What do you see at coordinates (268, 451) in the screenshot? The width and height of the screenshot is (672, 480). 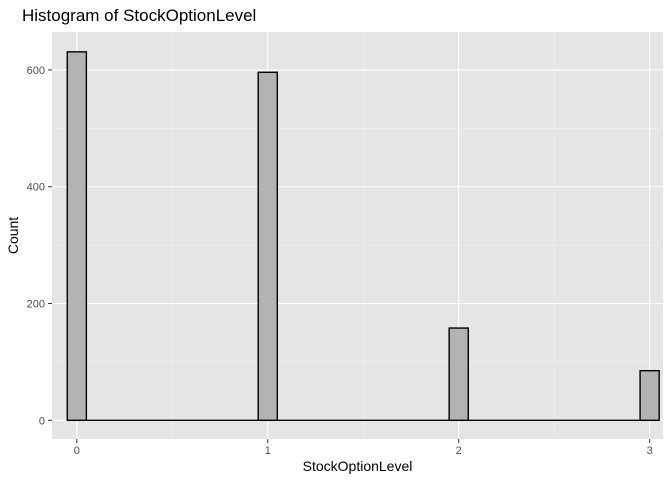 I see `x-tick-label: 1` at bounding box center [268, 451].